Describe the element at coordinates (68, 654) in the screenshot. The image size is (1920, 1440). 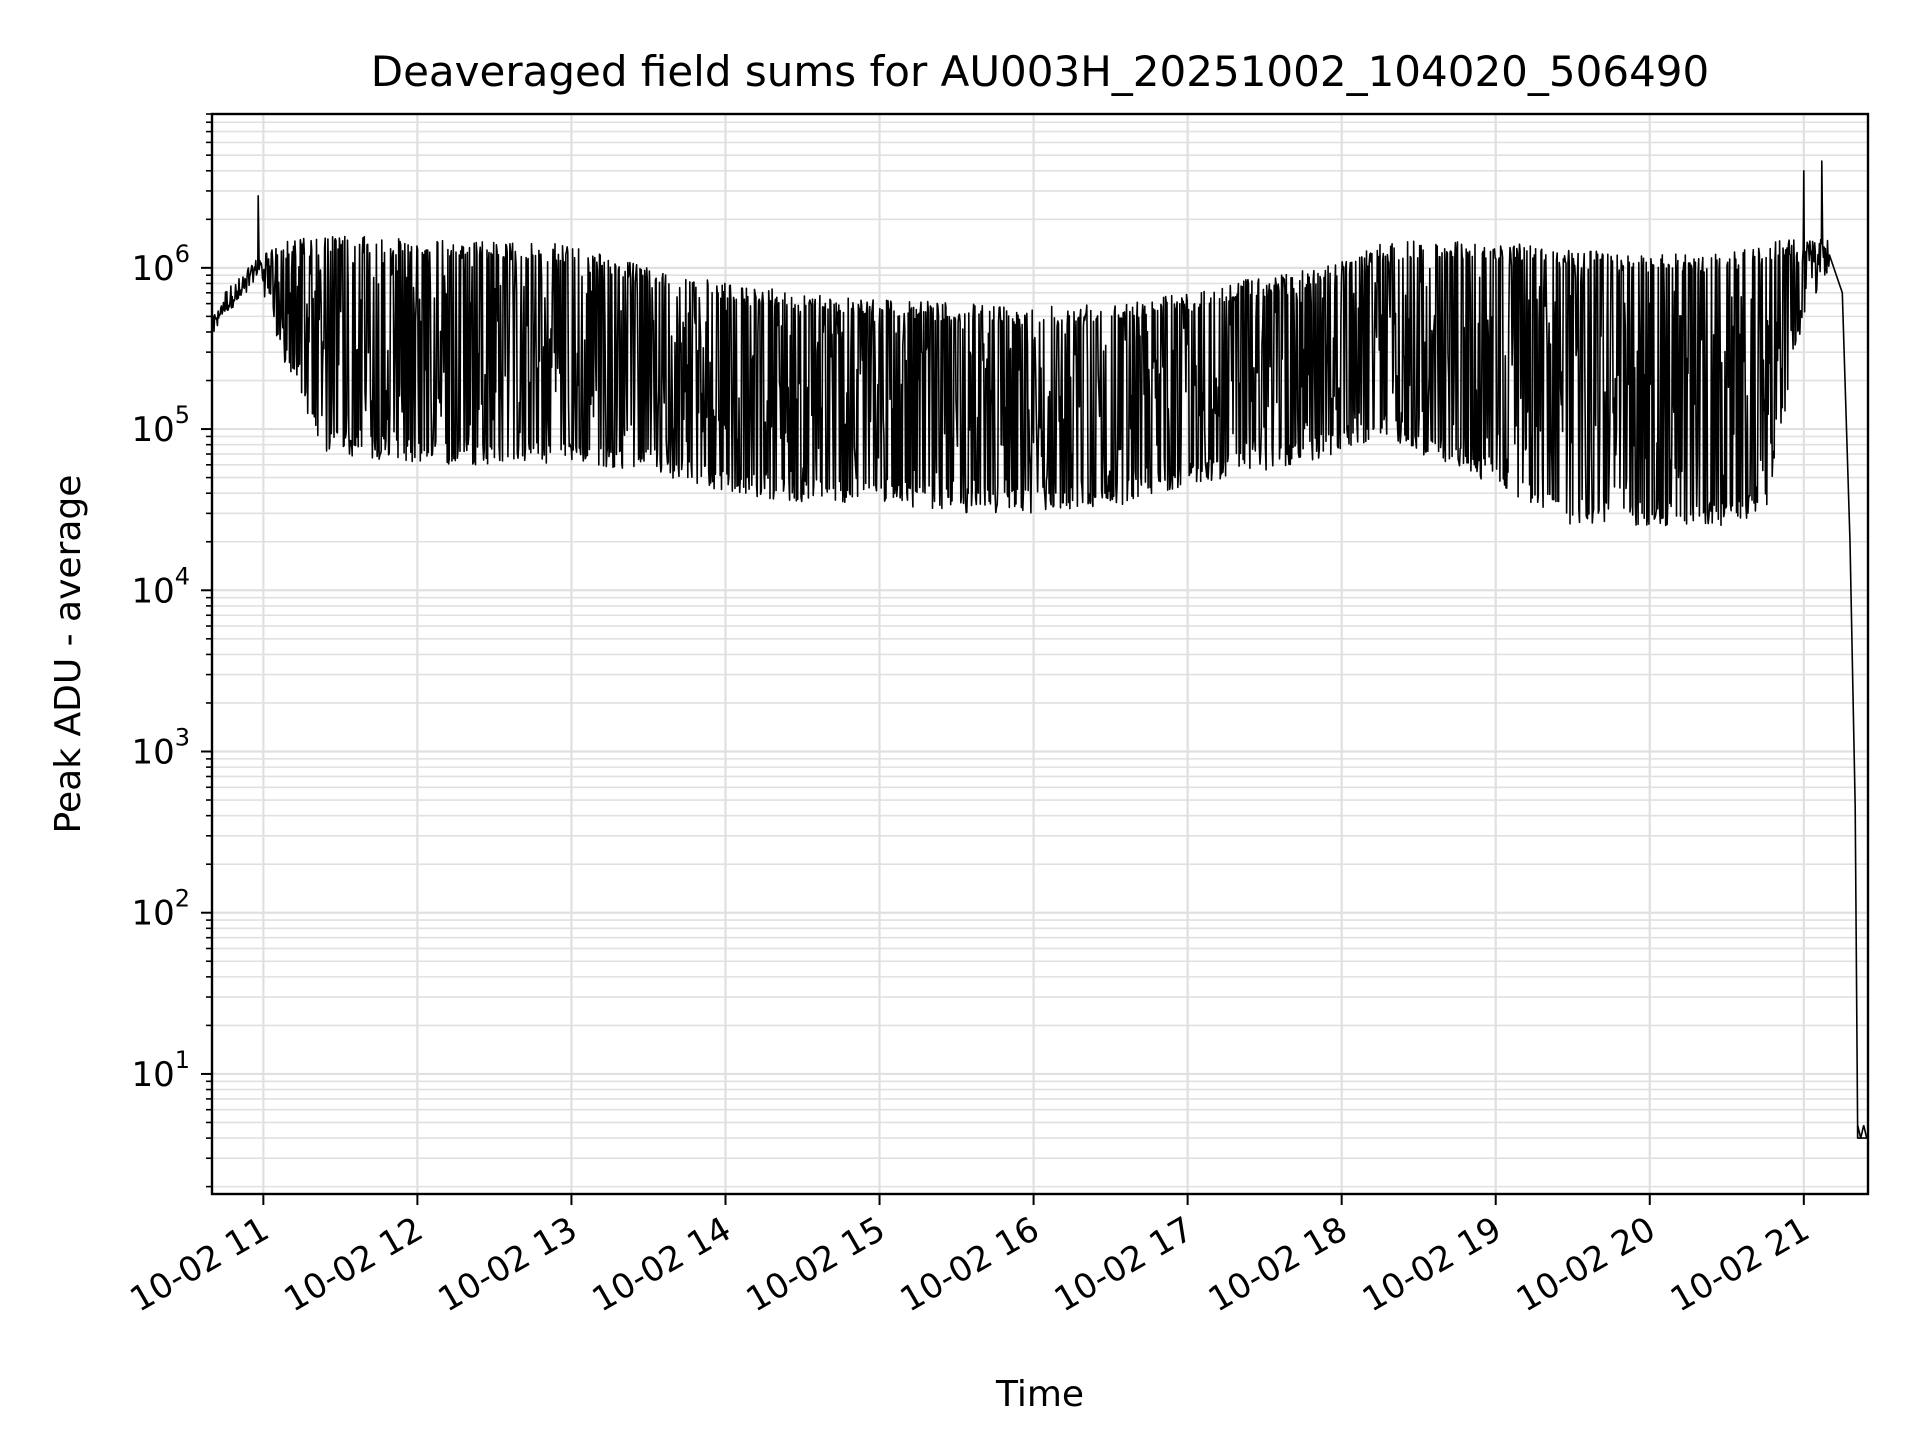
I see `y-axis-label: Peak ADU - average` at that location.